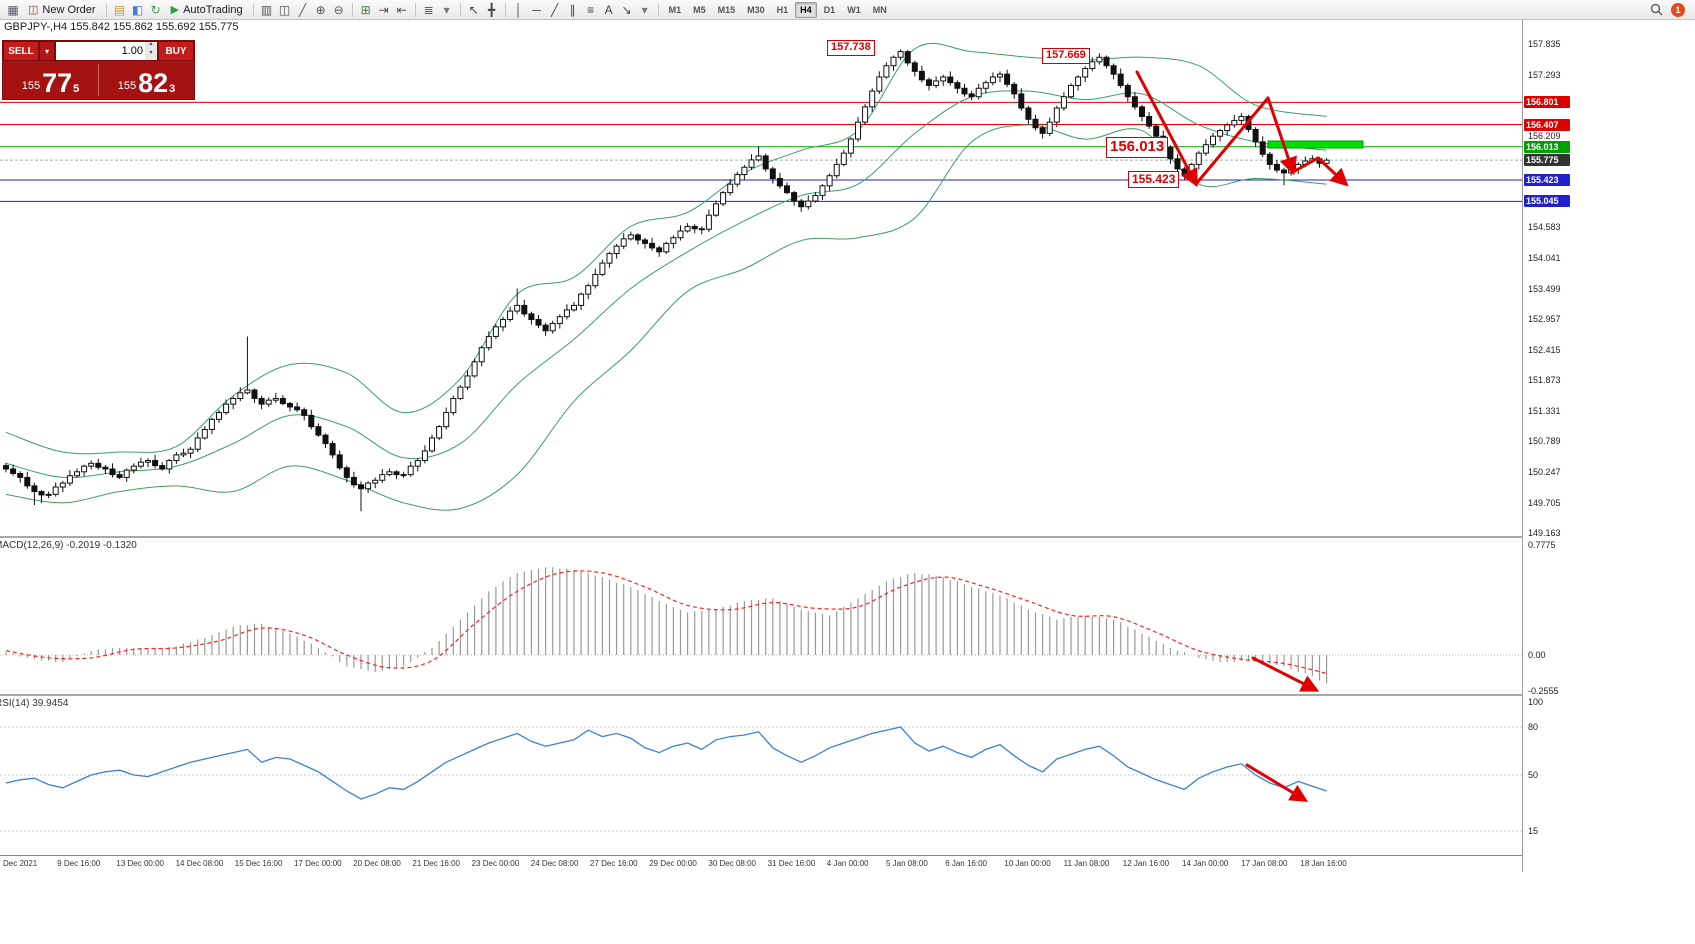 This screenshot has height=944, width=1695. I want to click on rsi-panel-separator, so click(786, 695).